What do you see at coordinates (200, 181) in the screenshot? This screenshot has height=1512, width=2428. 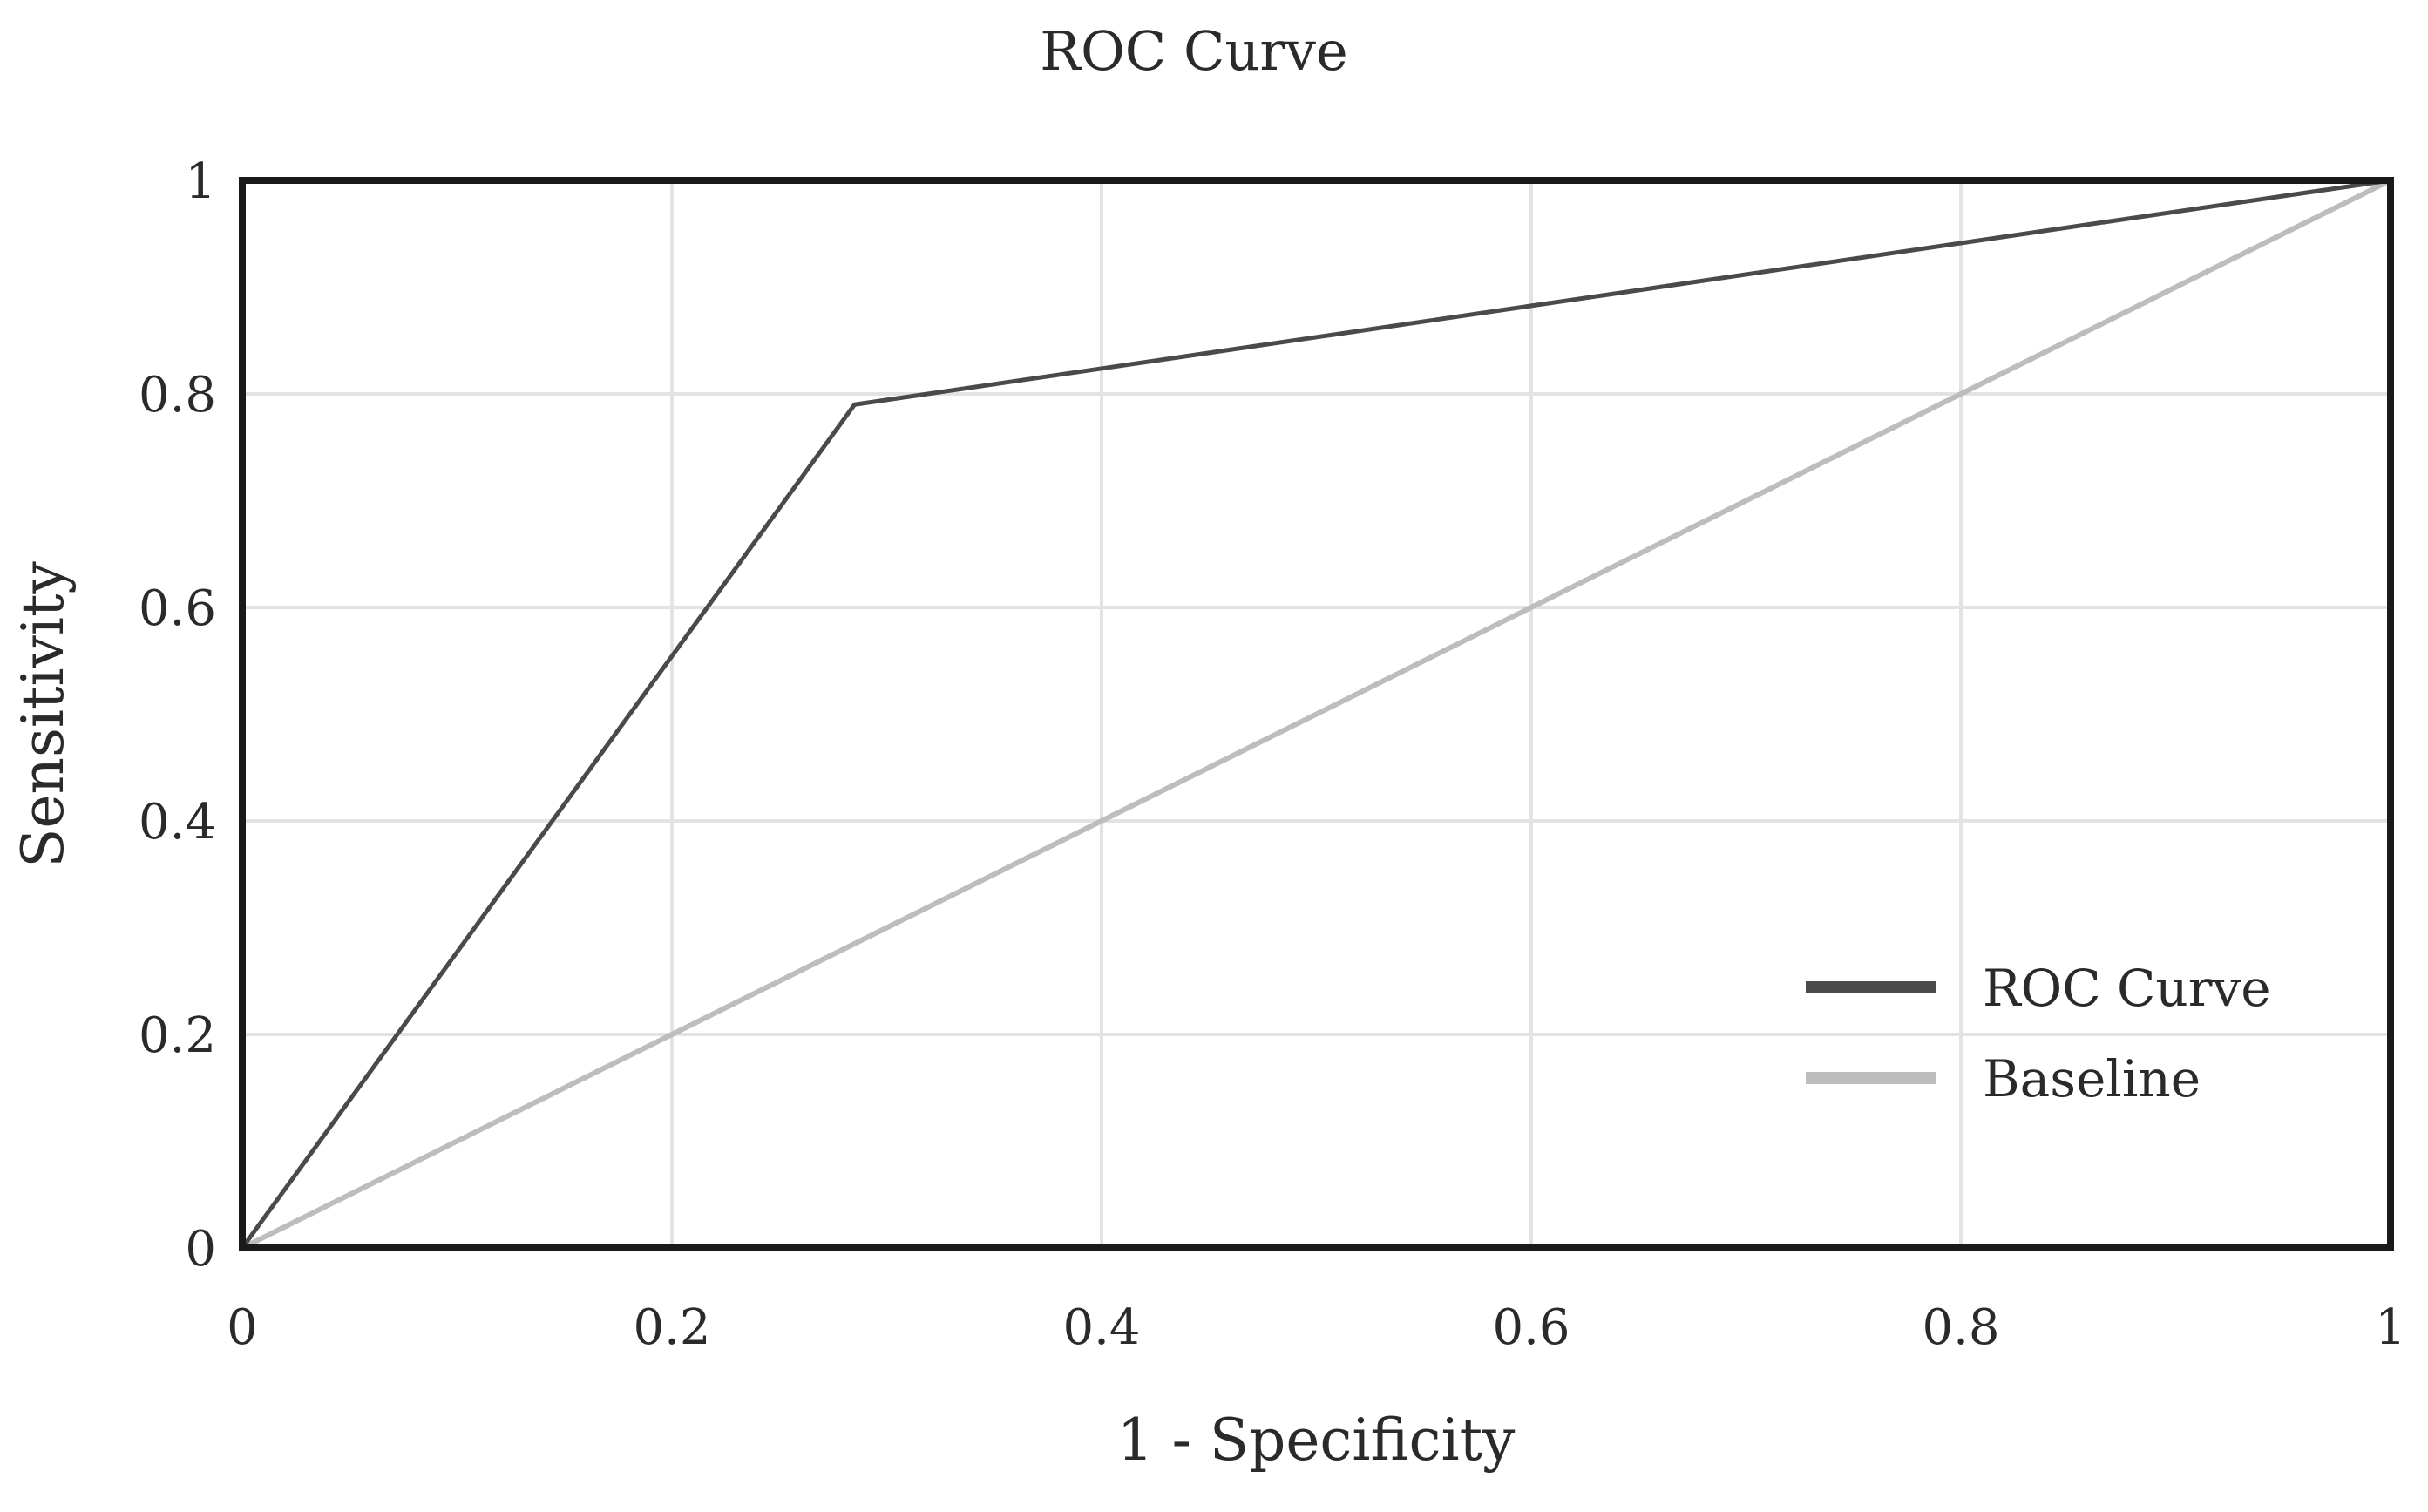 I see `y-tick-label: 1` at bounding box center [200, 181].